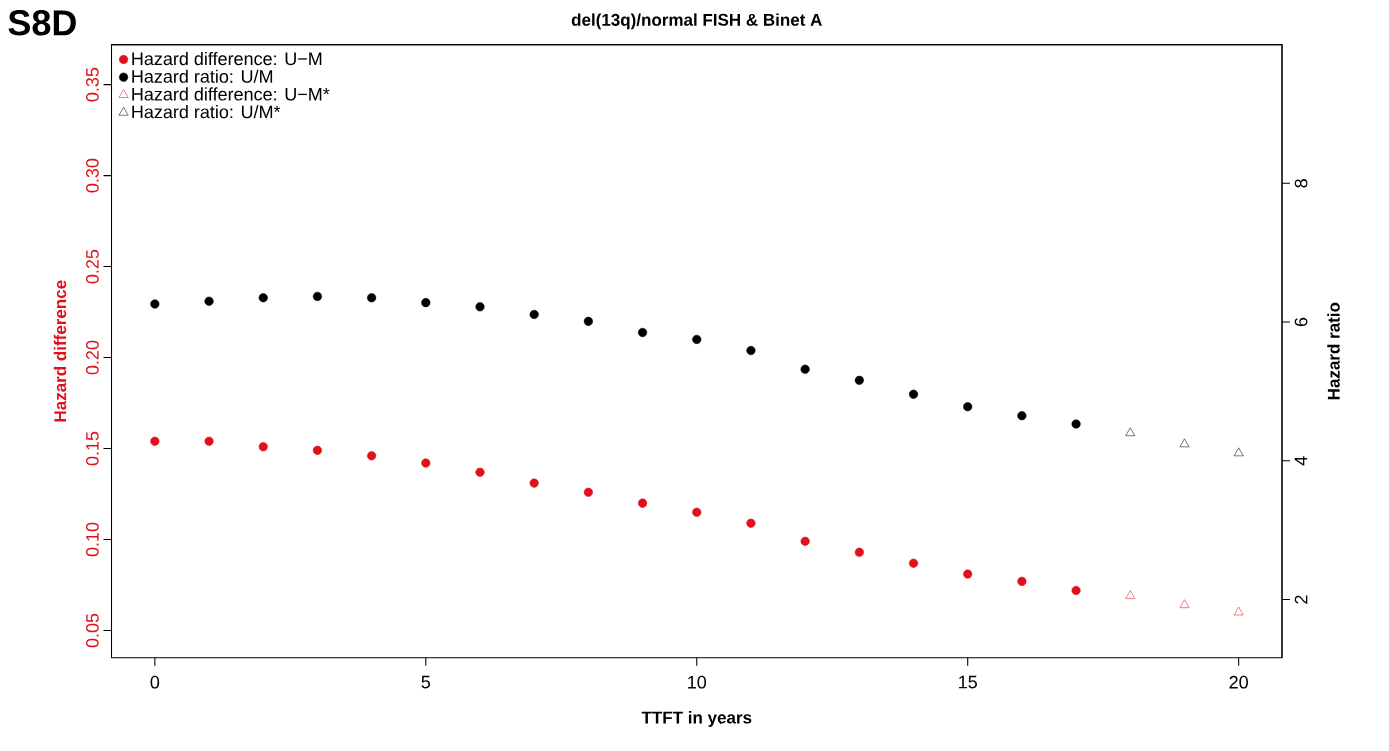 The image size is (1389, 751). What do you see at coordinates (1301, 322) in the screenshot?
I see `y2-tick-label: 6` at bounding box center [1301, 322].